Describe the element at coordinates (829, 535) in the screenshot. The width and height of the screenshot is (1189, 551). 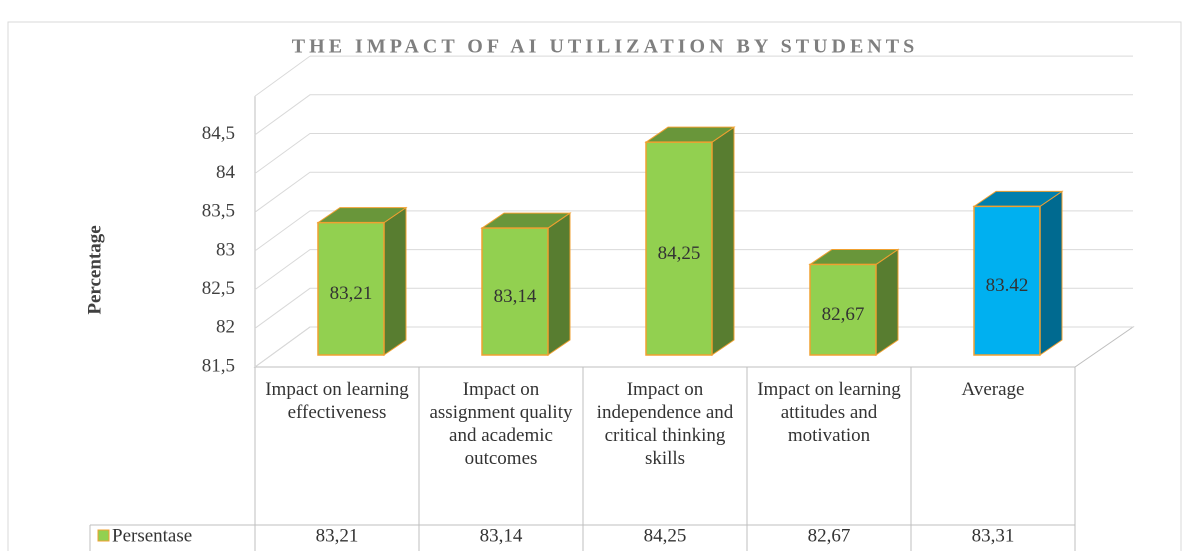
I see `table-cell: 82,67` at that location.